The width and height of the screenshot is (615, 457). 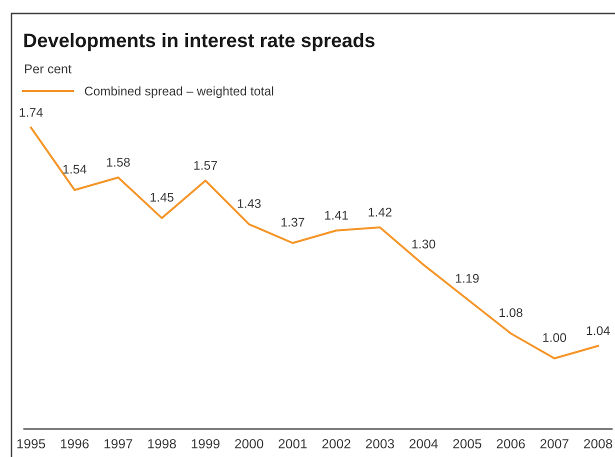 I want to click on data-label: 1.57, so click(x=205, y=165).